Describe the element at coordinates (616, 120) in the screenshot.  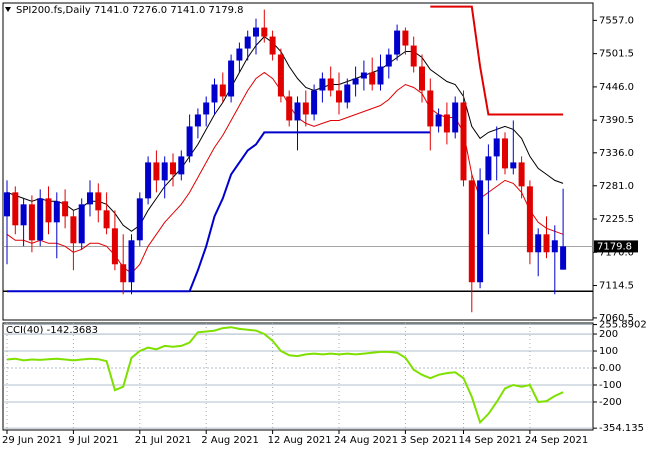
I see `y-tick-label: 7390.5` at that location.